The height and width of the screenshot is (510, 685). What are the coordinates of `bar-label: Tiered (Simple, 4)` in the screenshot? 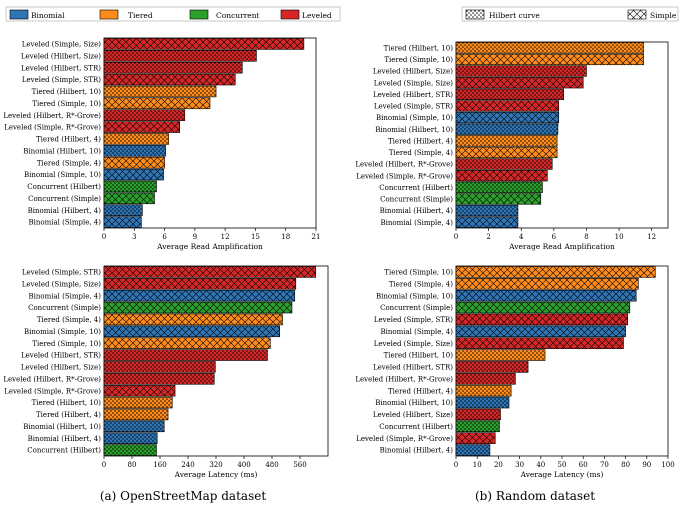 It's located at (69, 163).